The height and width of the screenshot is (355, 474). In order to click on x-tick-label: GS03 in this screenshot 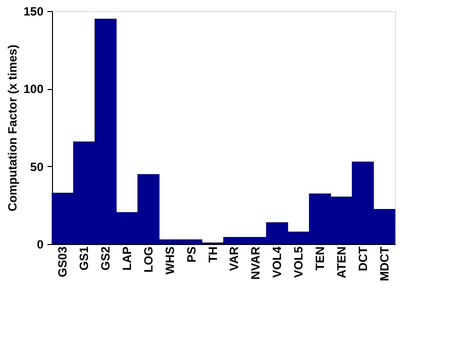, I will do `click(63, 262)`.